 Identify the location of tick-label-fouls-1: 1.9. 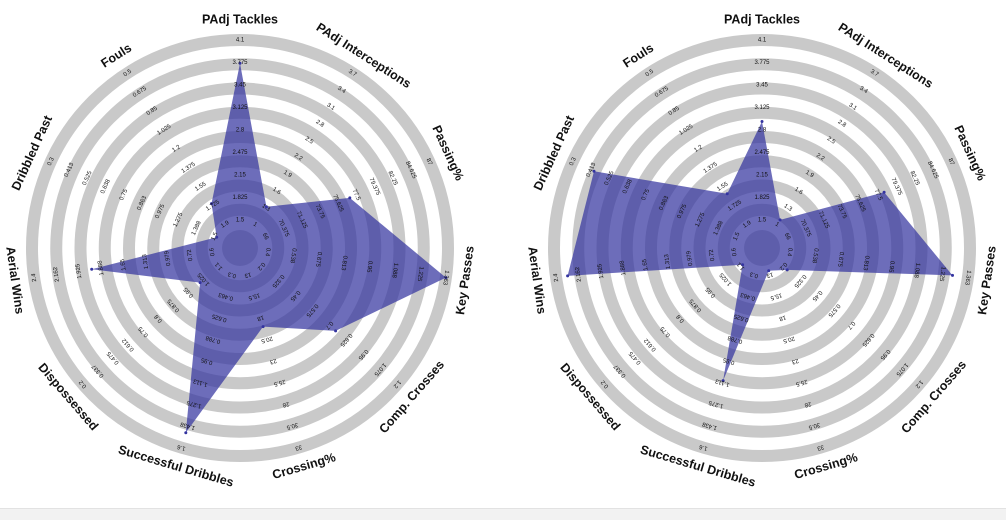
(225, 225).